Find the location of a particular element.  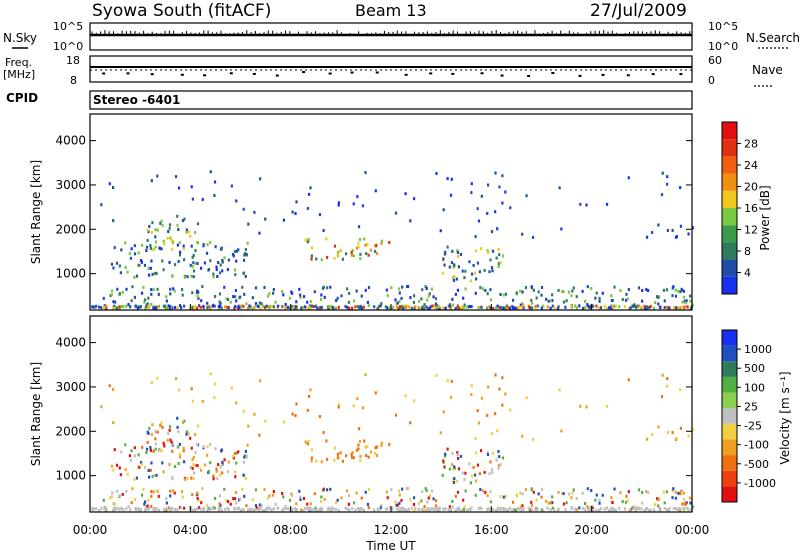

nave-tick-top: 60 is located at coordinates (715, 60).